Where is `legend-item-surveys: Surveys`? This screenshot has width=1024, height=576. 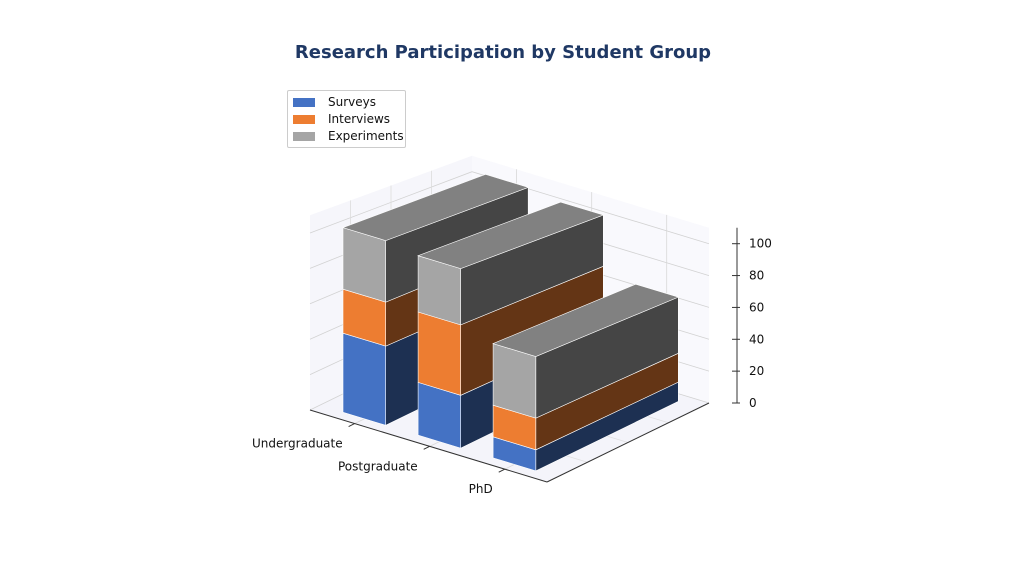 legend-item-surveys: Surveys is located at coordinates (334, 102).